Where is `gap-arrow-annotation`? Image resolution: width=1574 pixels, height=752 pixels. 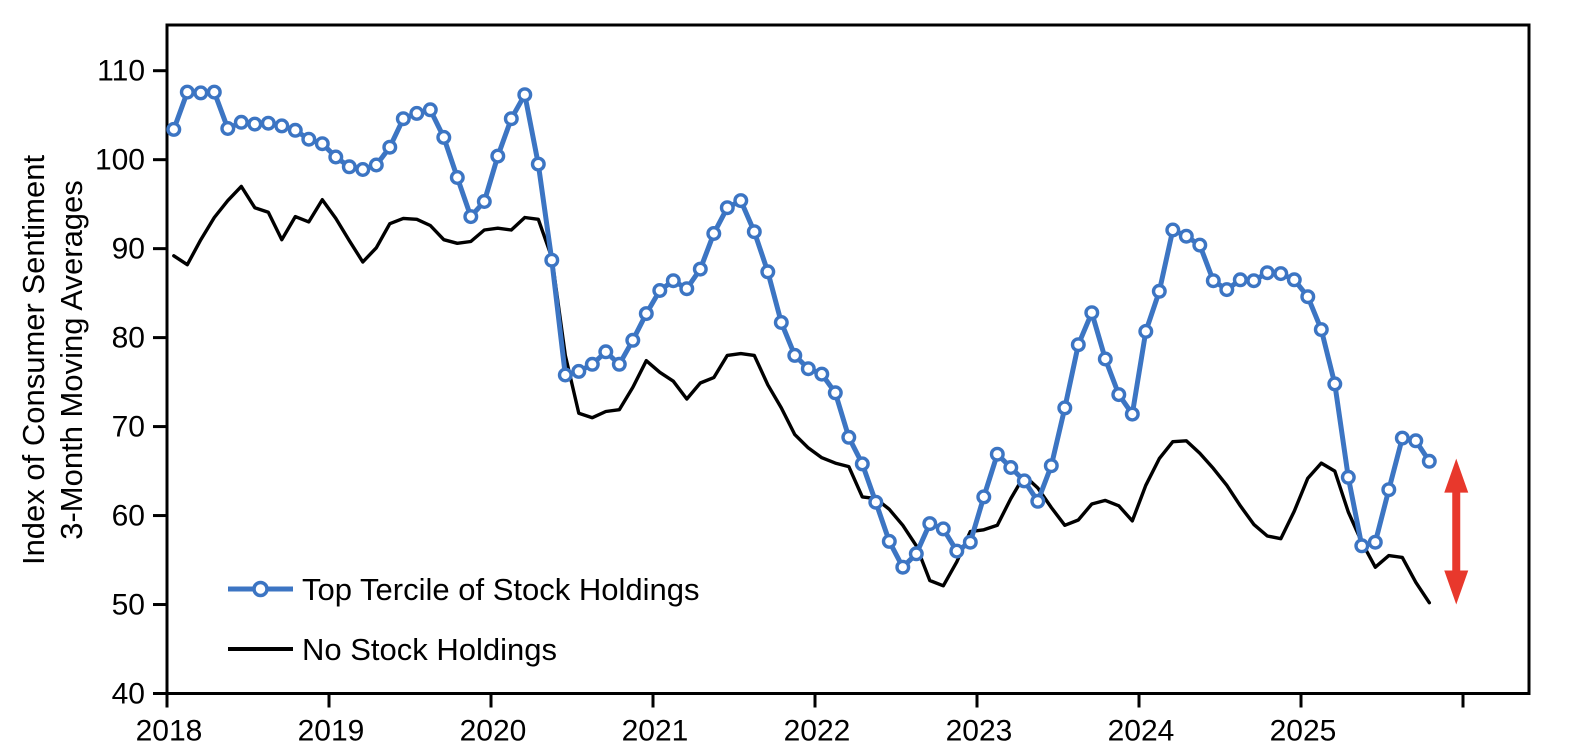 gap-arrow-annotation is located at coordinates (1456, 531).